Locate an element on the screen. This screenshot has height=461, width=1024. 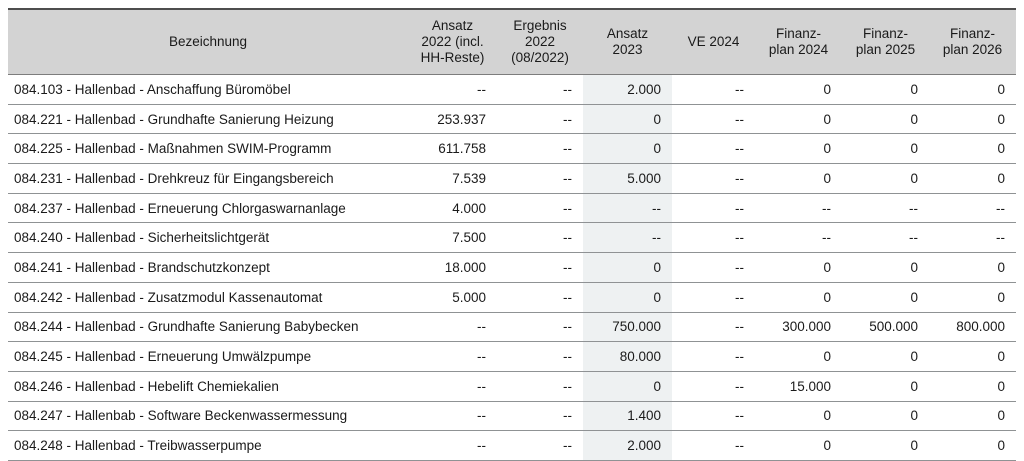
value-cell-ansatz-2023: 750.000 is located at coordinates (627, 327).